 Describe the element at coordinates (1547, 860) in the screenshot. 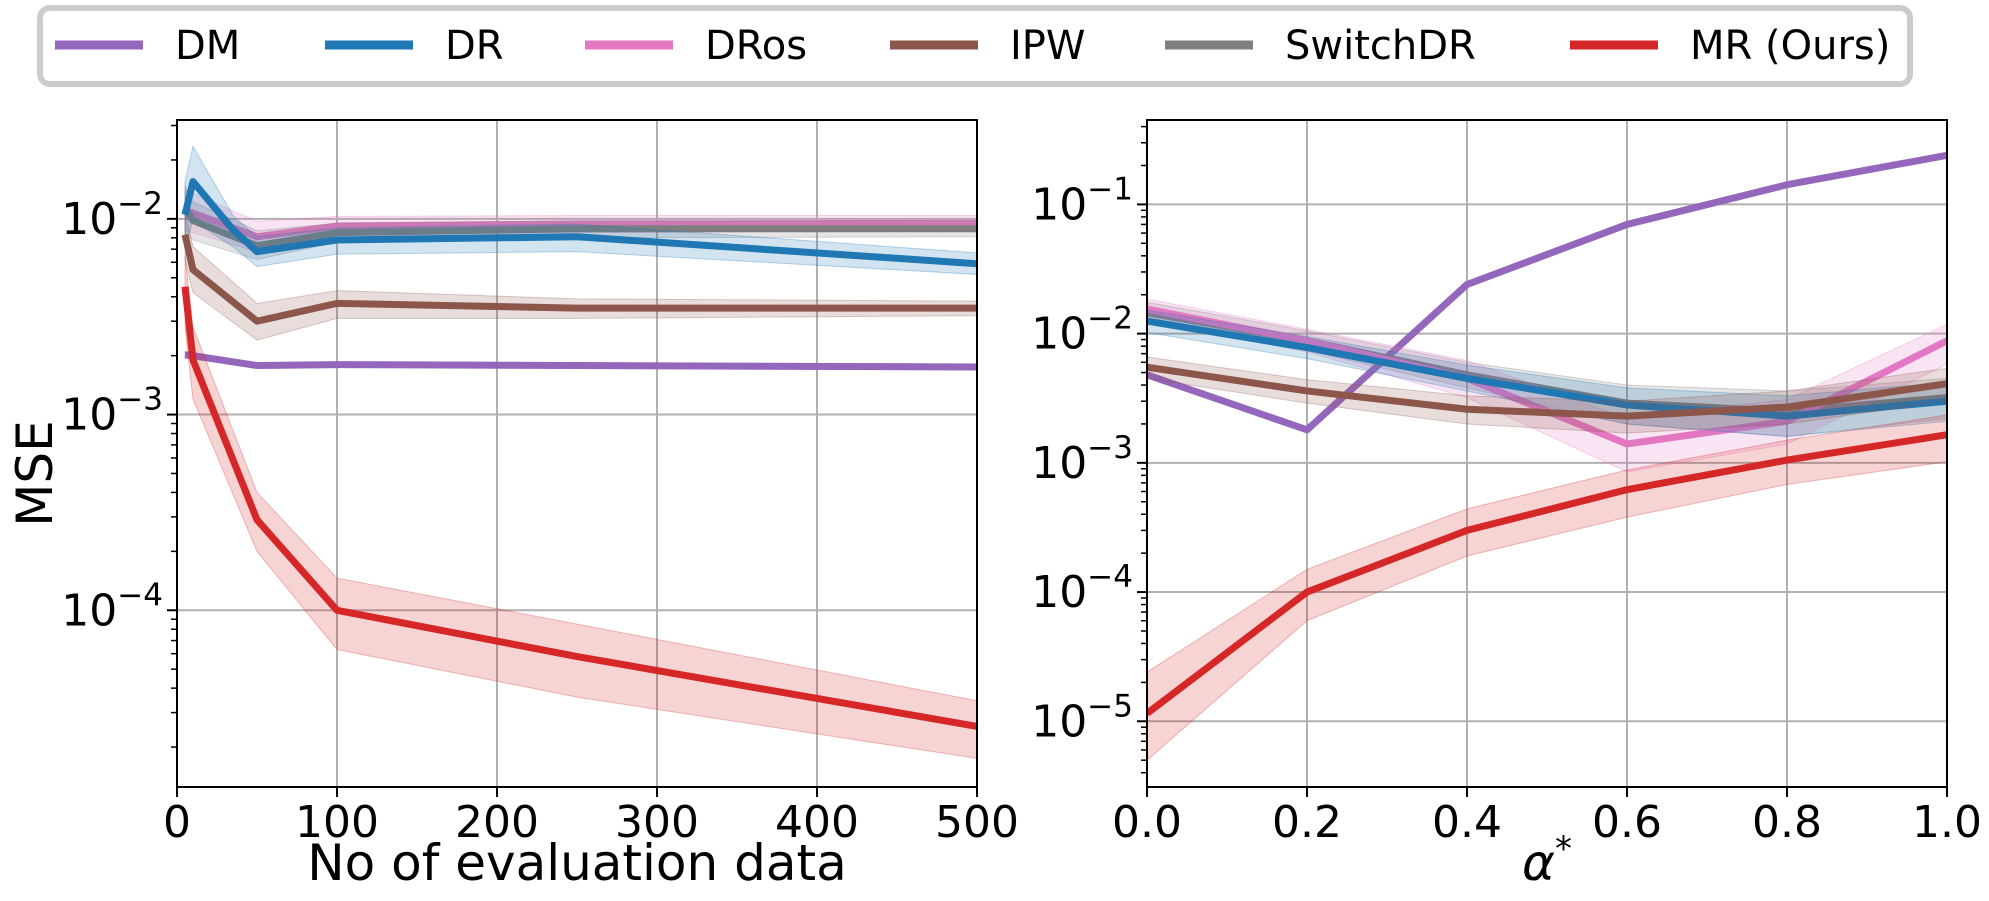

I see `x-axis-label: α*` at that location.